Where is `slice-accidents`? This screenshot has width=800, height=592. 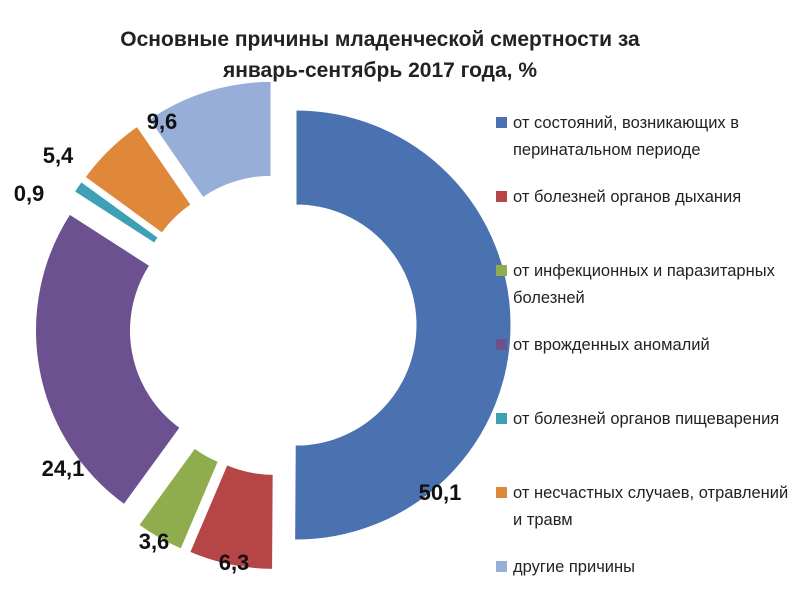
slice-accidents is located at coordinates (138, 179).